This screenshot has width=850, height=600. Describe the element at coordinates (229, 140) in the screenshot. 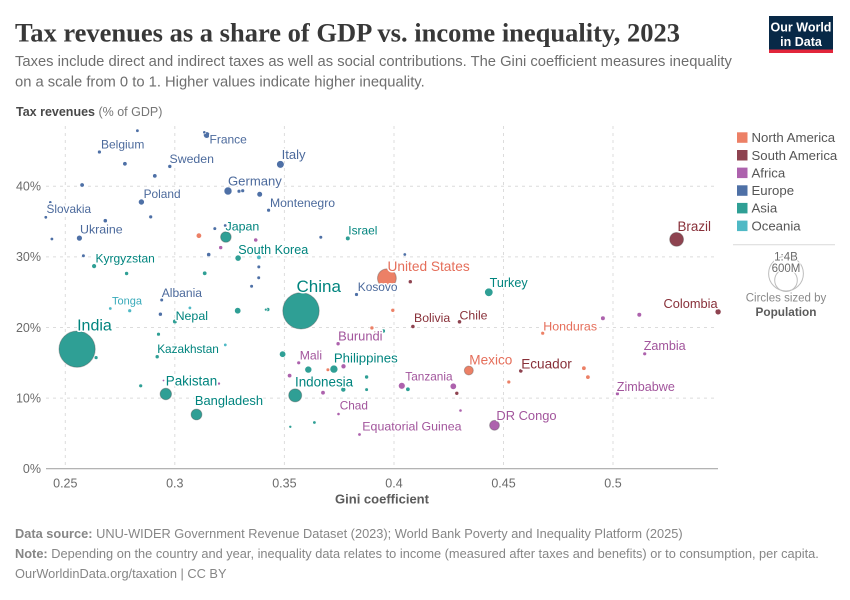

I see `svg-text: France` at that location.